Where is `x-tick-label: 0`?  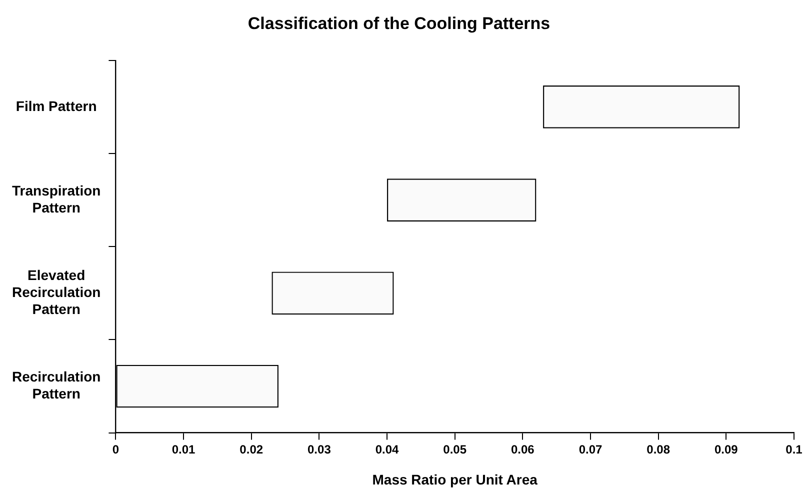 x-tick-label: 0 is located at coordinates (116, 449).